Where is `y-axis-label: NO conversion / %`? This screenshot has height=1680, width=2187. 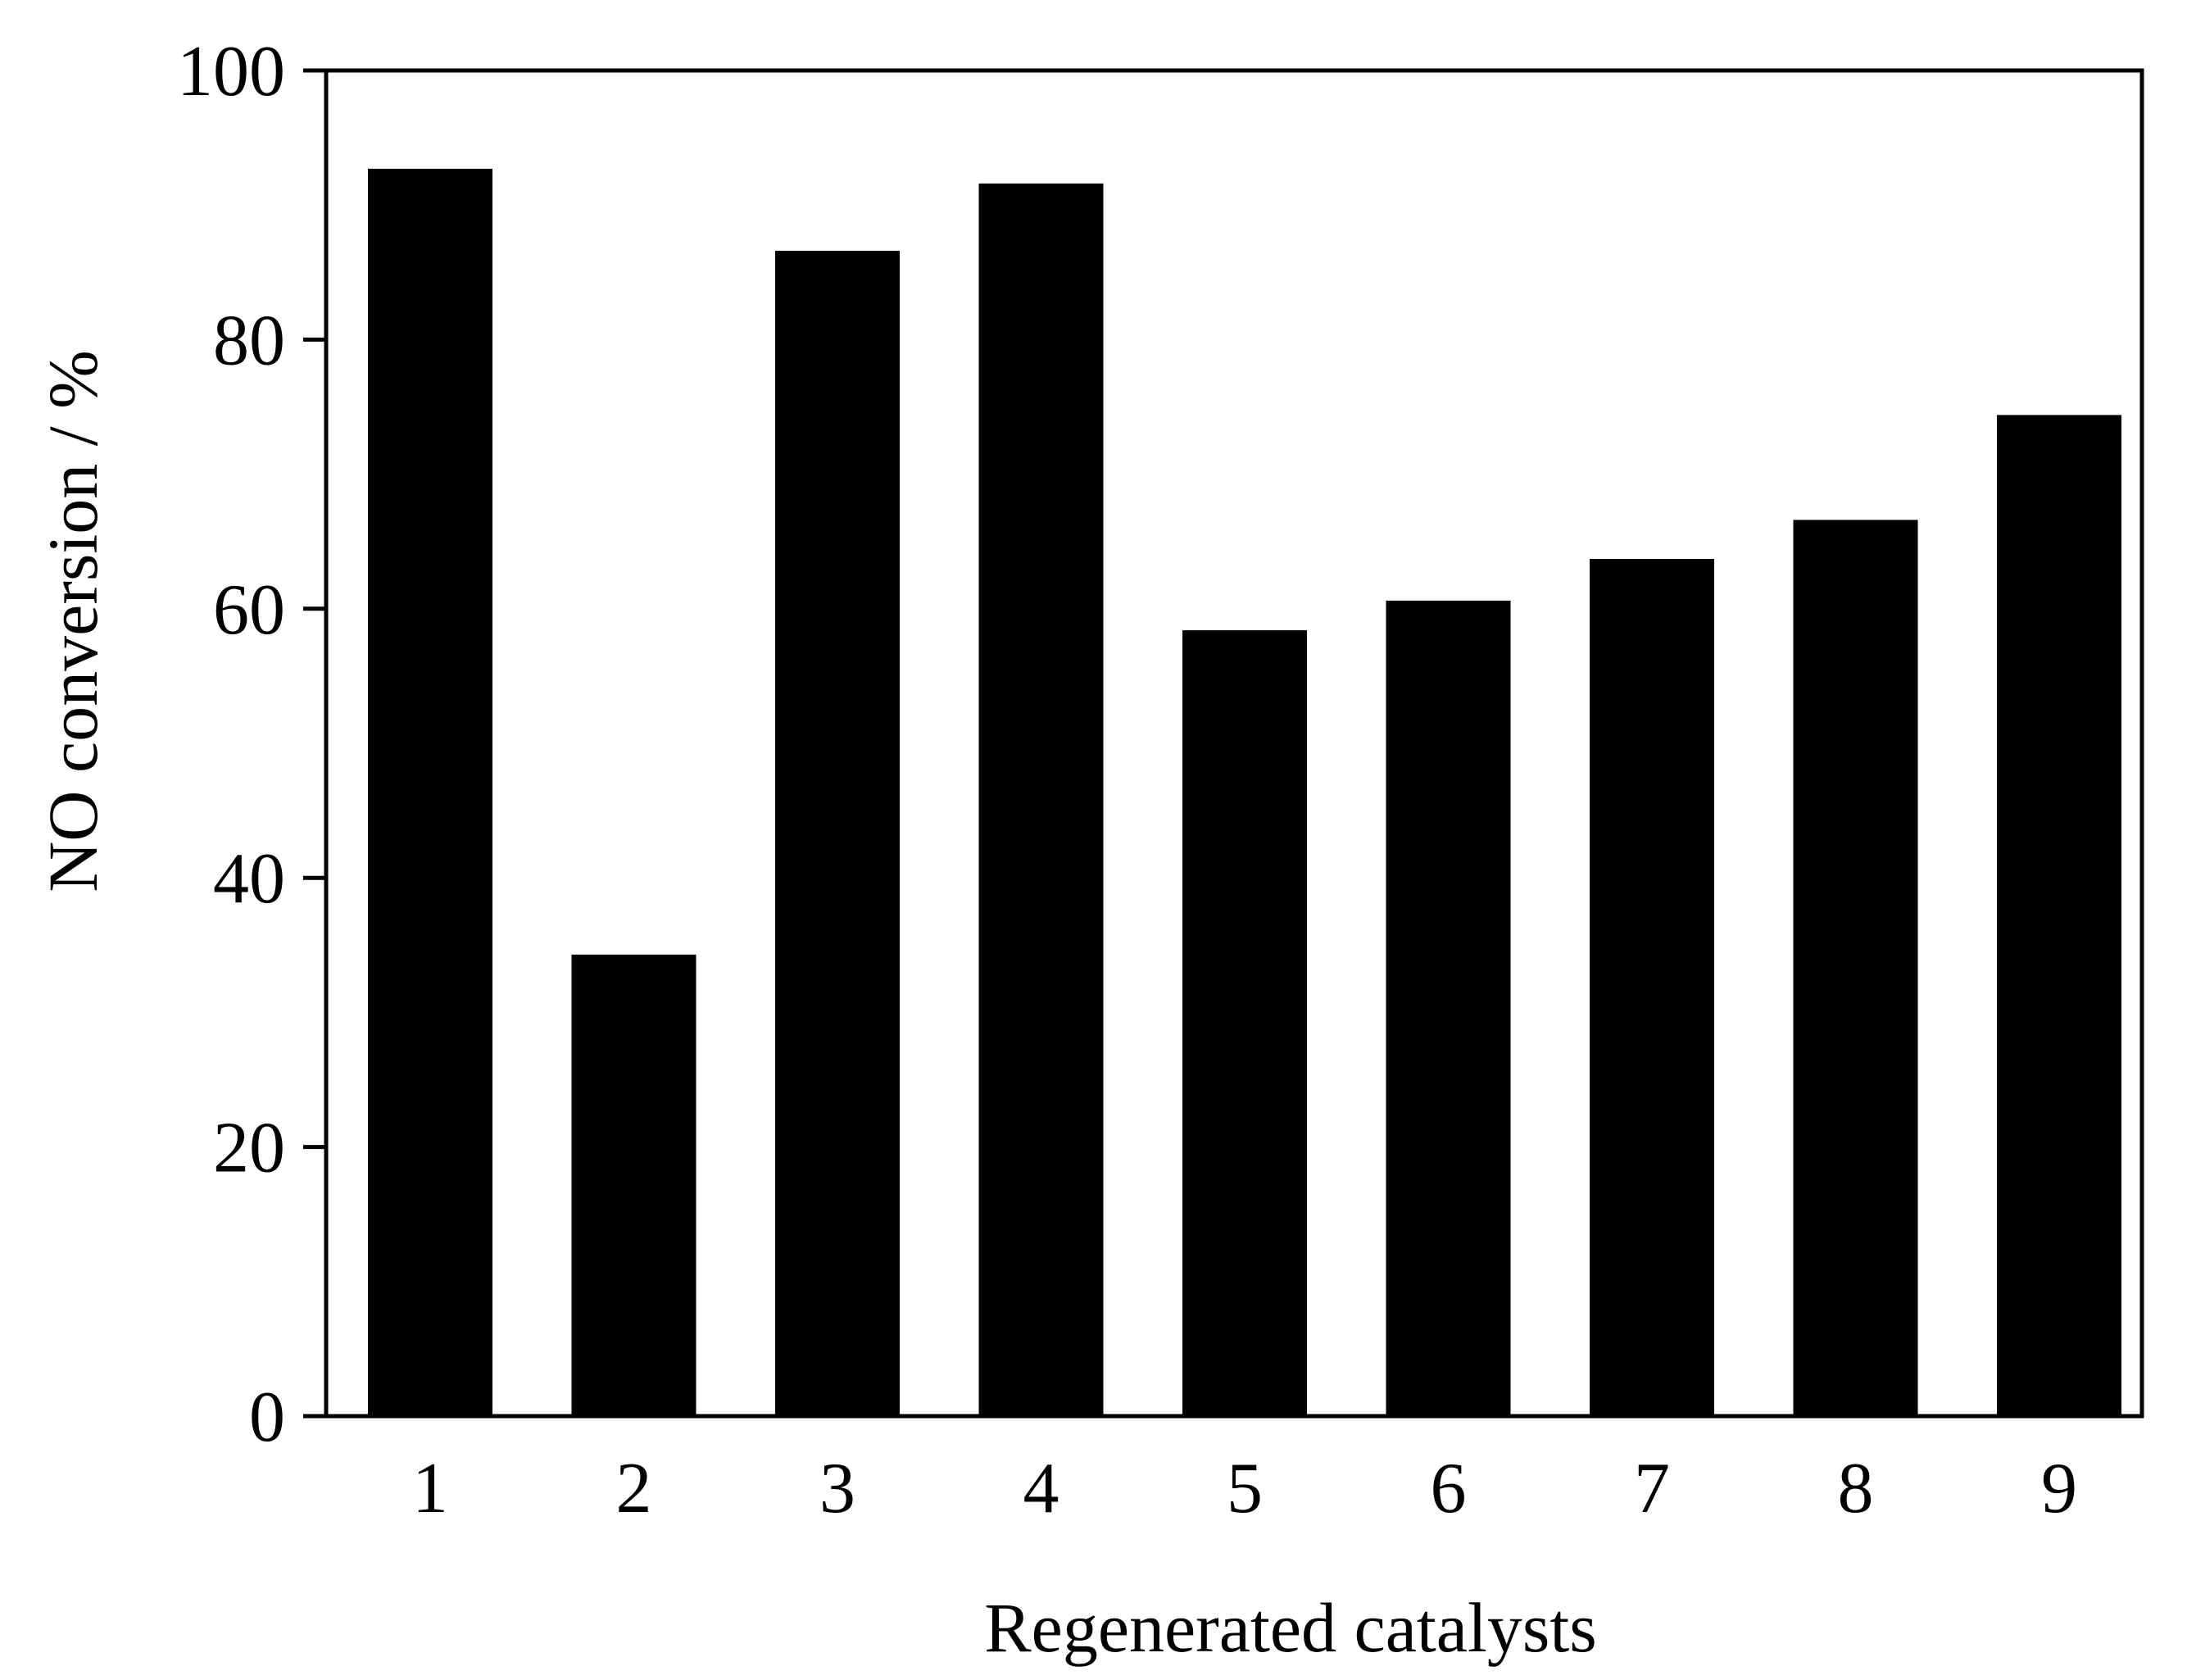 y-axis-label: NO conversion / % is located at coordinates (73, 621).